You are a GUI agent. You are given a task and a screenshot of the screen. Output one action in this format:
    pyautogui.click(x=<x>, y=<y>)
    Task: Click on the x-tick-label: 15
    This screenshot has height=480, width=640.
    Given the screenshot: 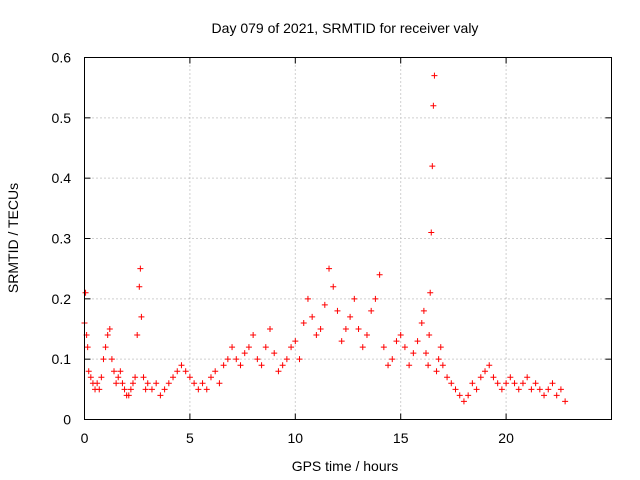 What is the action you would take?
    pyautogui.click(x=401, y=438)
    